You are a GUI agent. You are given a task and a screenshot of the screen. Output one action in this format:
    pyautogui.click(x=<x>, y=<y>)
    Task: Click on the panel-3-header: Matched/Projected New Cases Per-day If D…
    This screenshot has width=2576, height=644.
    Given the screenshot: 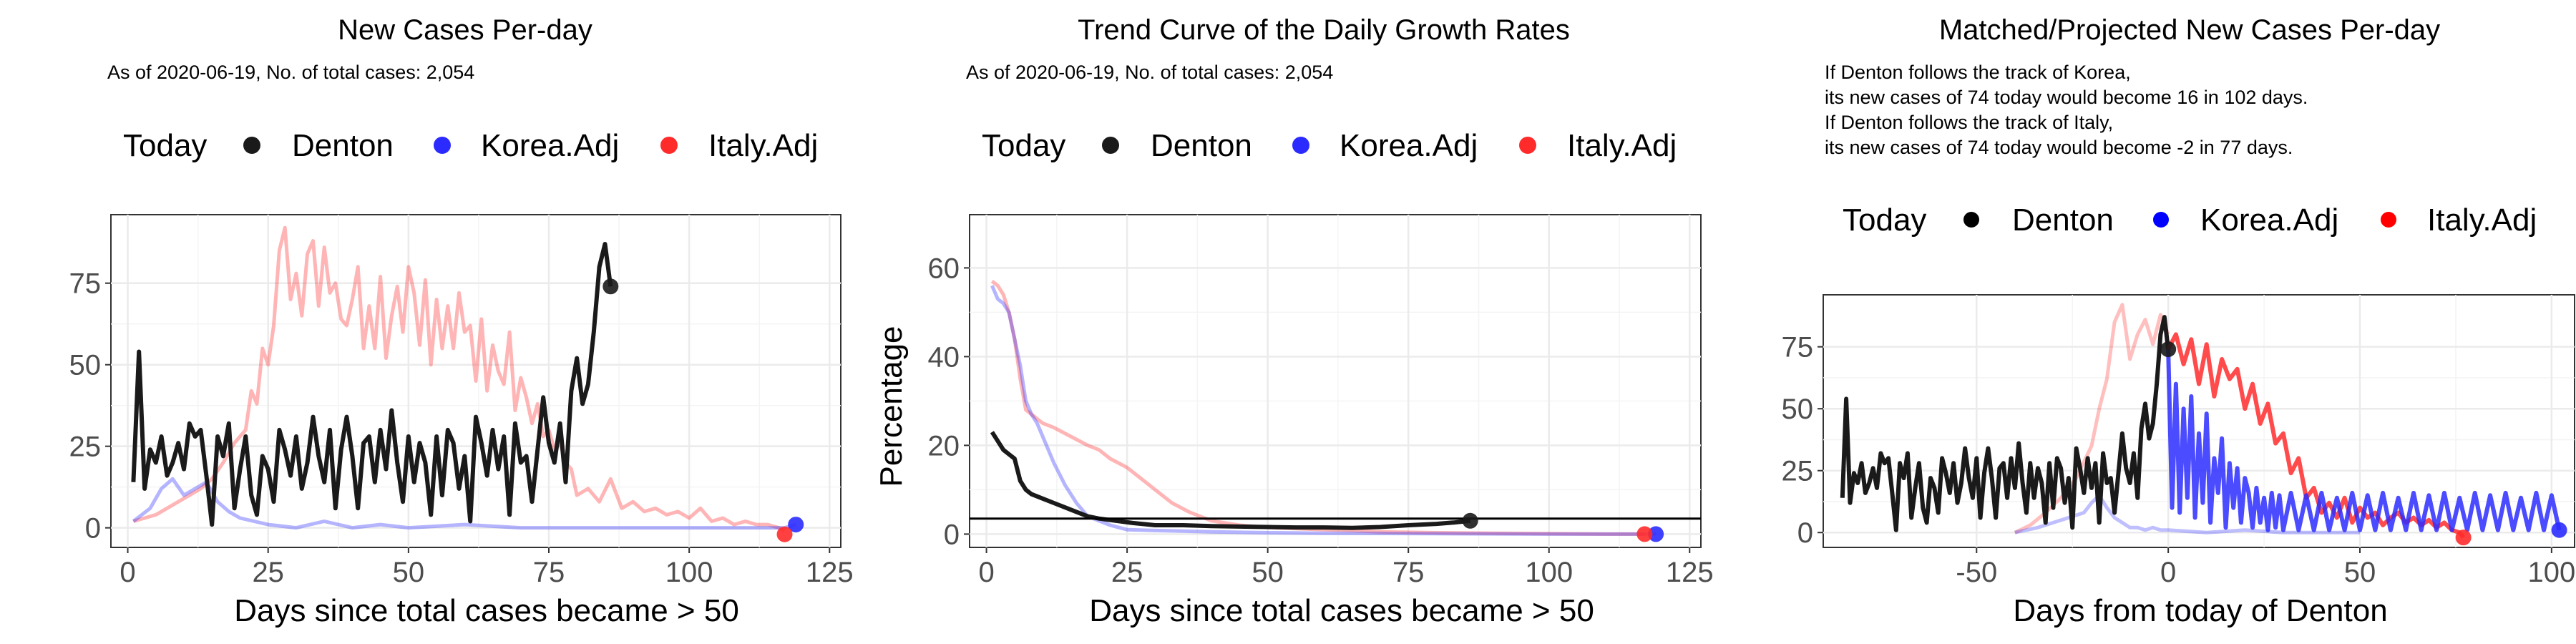 What is the action you would take?
    pyautogui.click(x=2181, y=126)
    